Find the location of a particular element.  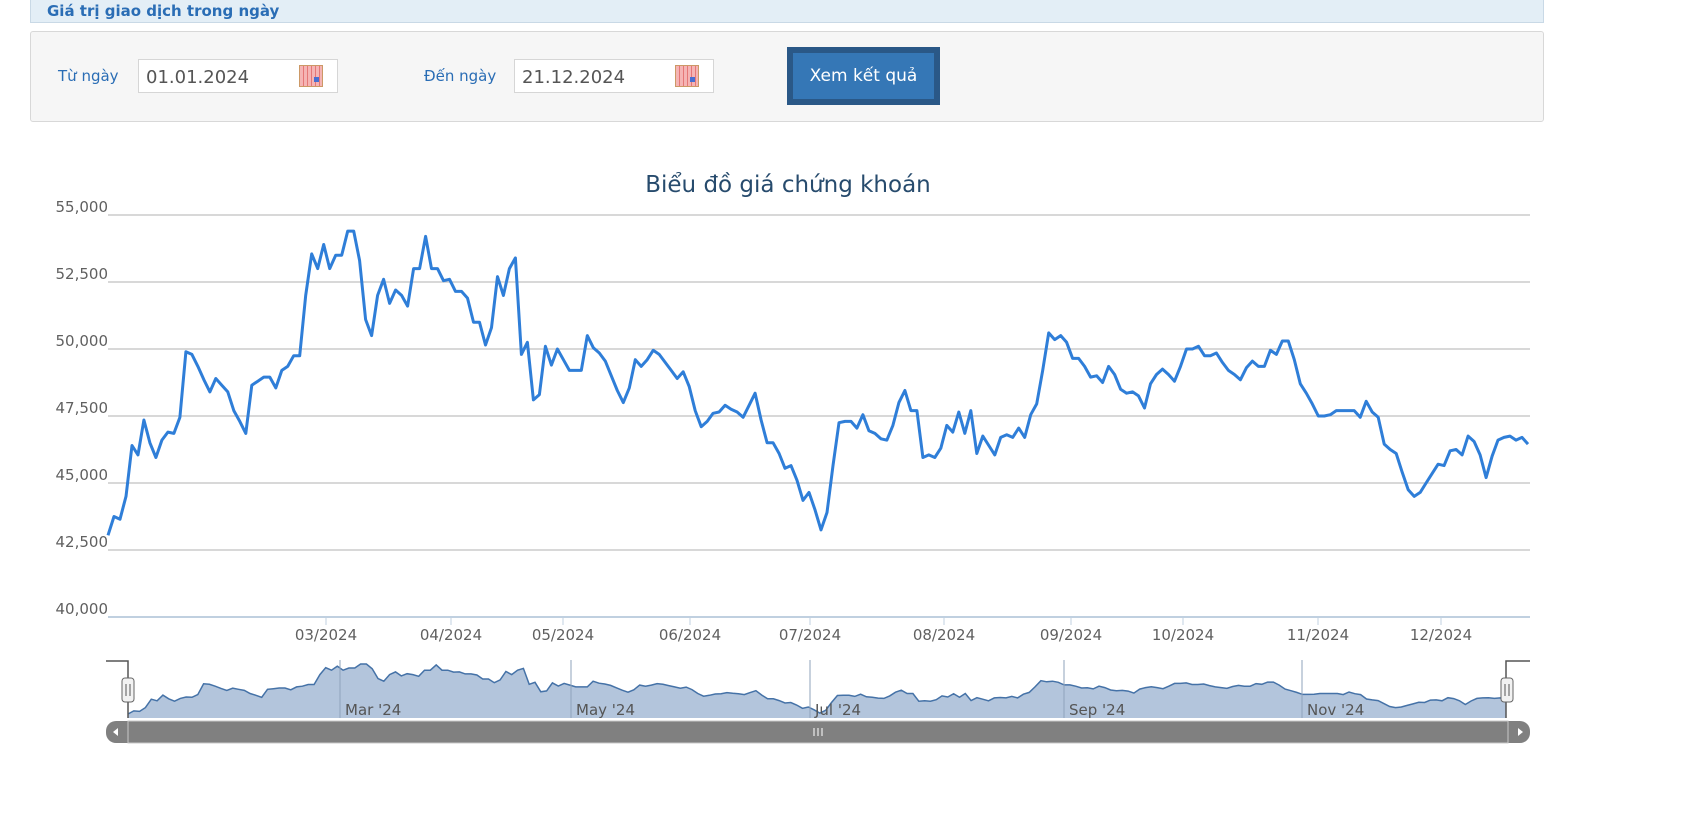

scroll-left-arrow-icon is located at coordinates (115, 732).